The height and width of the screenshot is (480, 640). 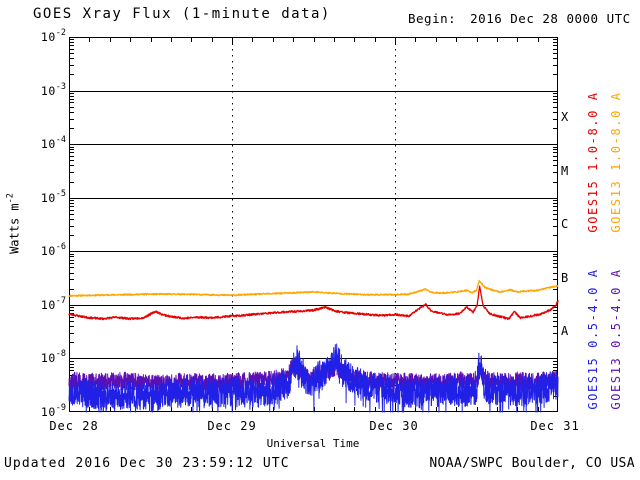 I want to click on y-tick-1e-2: 10⁻², so click(x=53, y=36).